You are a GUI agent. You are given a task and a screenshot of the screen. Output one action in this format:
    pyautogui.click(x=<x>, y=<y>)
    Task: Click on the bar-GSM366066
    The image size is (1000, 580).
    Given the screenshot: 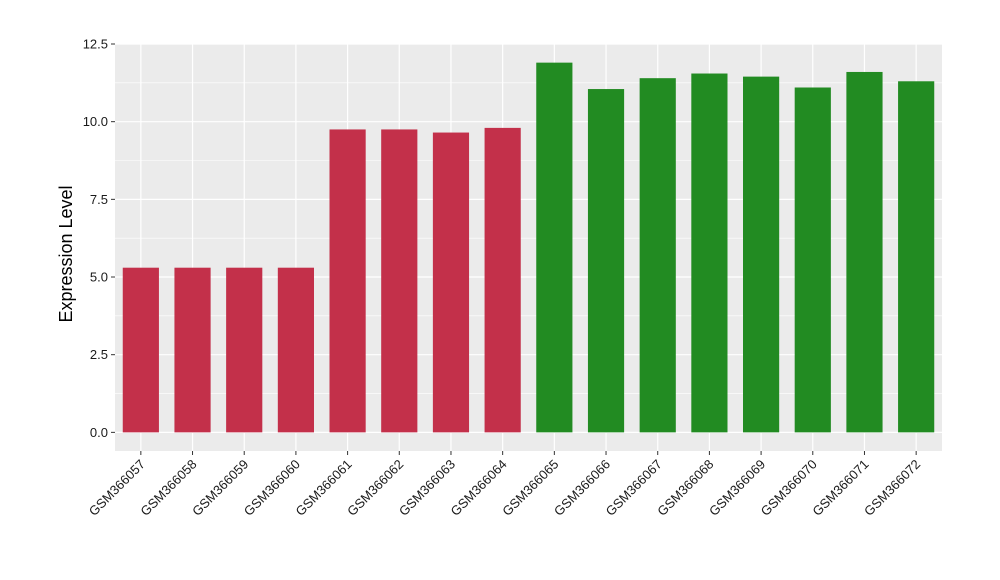 What is the action you would take?
    pyautogui.click(x=606, y=261)
    